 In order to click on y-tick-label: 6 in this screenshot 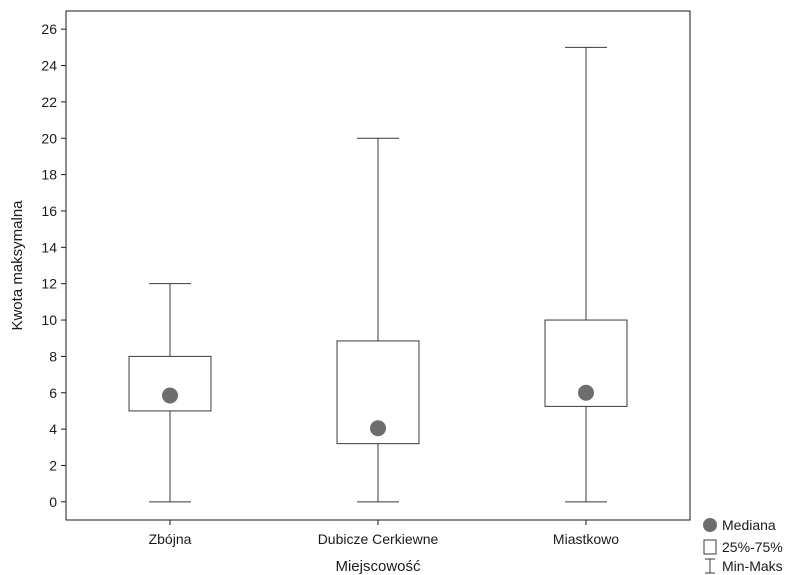, I will do `click(53, 393)`.